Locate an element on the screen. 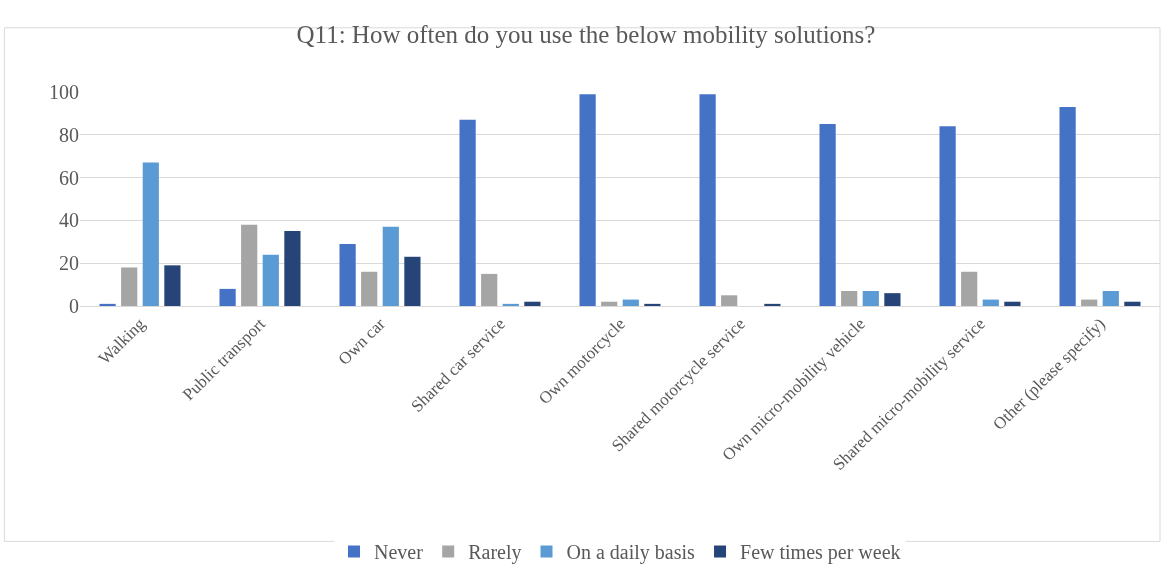 This screenshot has height=571, width=1172. legend-label: On a daily basis is located at coordinates (631, 553).